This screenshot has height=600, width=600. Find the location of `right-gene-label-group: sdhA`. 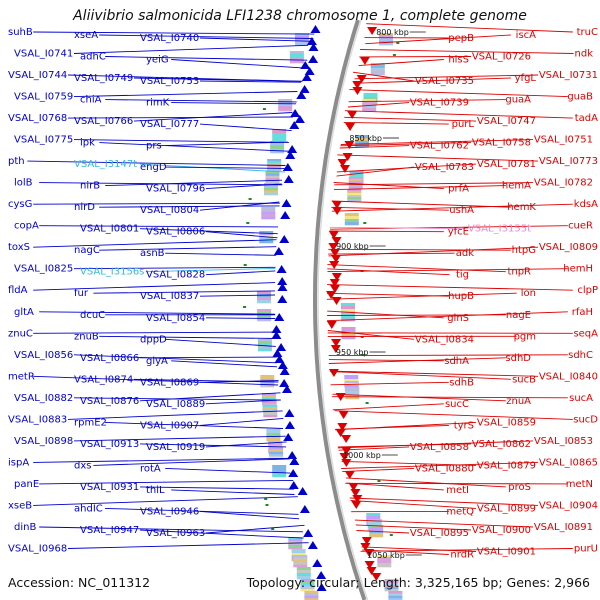

right-gene-label-group: sdhA is located at coordinates (398, 361).